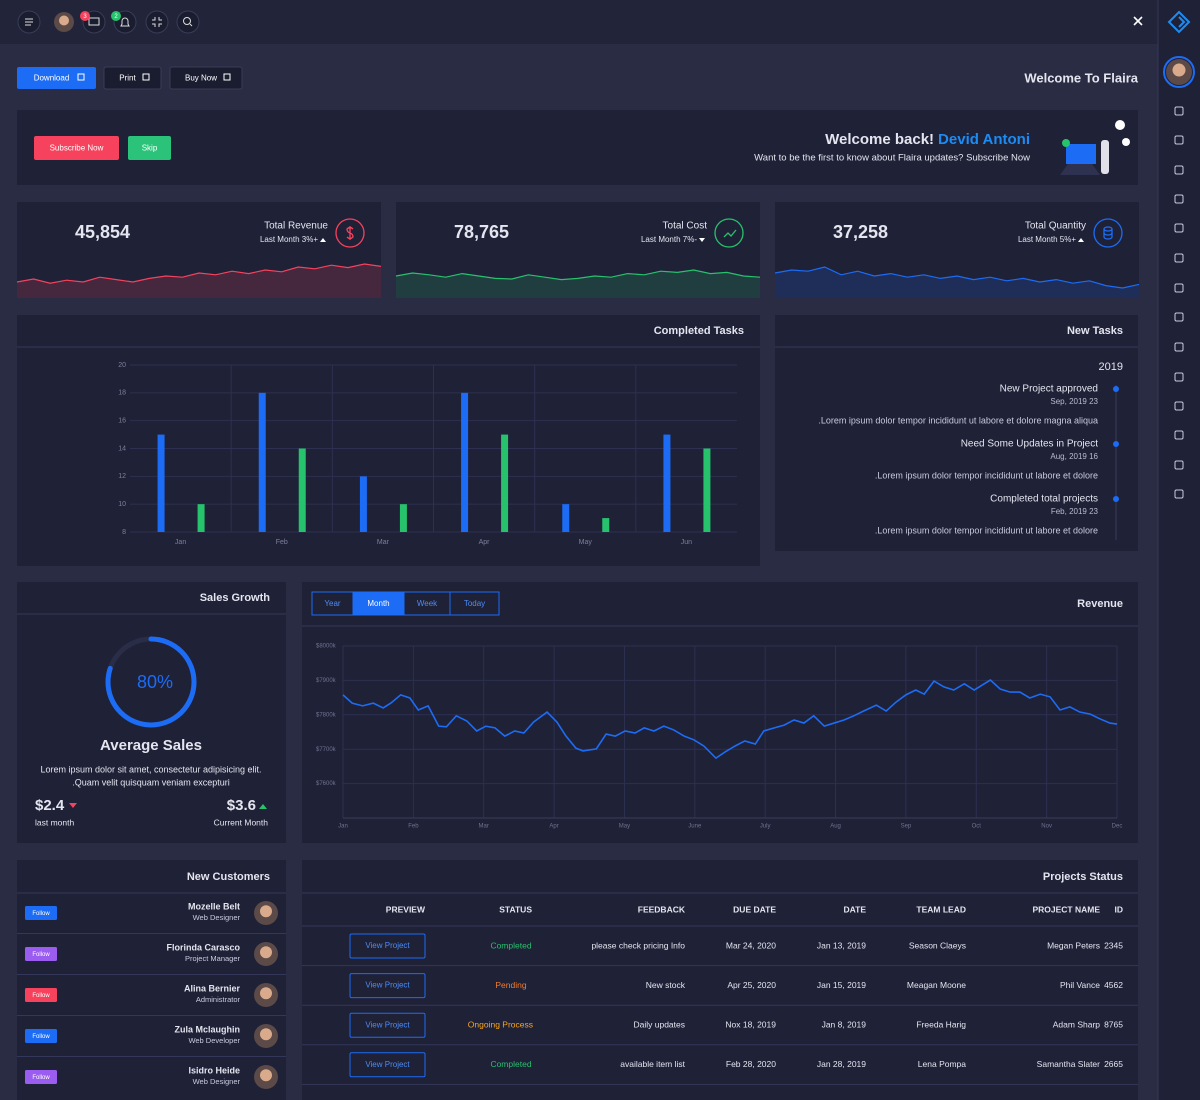 This screenshot has height=1100, width=1200. Describe the element at coordinates (241, 822) in the screenshot. I see `sales-label: Current Month` at that location.